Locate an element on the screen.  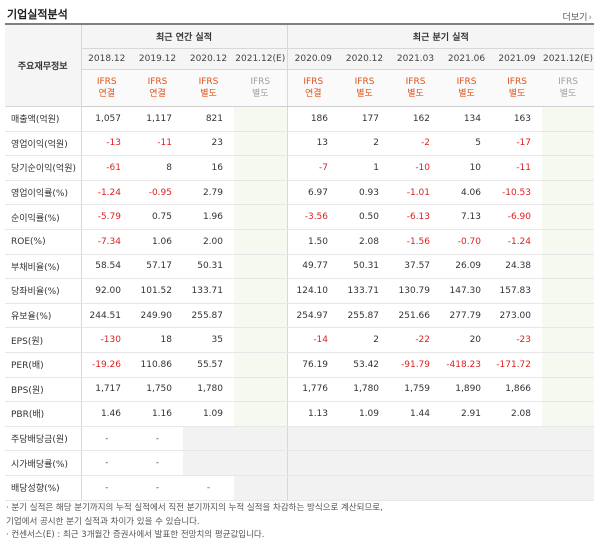
quarter-period-header: 2020.09 is located at coordinates (313, 59).